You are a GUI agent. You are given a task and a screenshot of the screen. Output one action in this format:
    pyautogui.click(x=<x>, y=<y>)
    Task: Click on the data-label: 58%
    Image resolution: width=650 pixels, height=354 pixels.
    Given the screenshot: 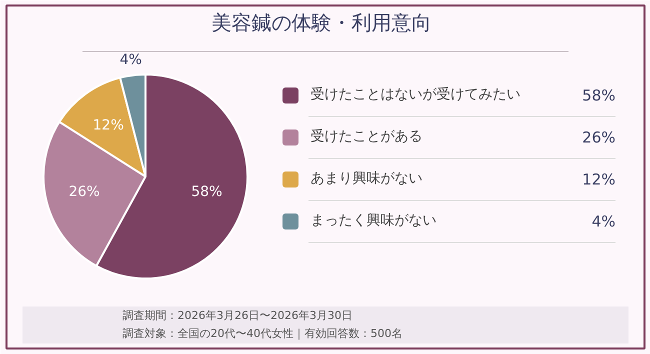 What is the action you would take?
    pyautogui.click(x=206, y=192)
    